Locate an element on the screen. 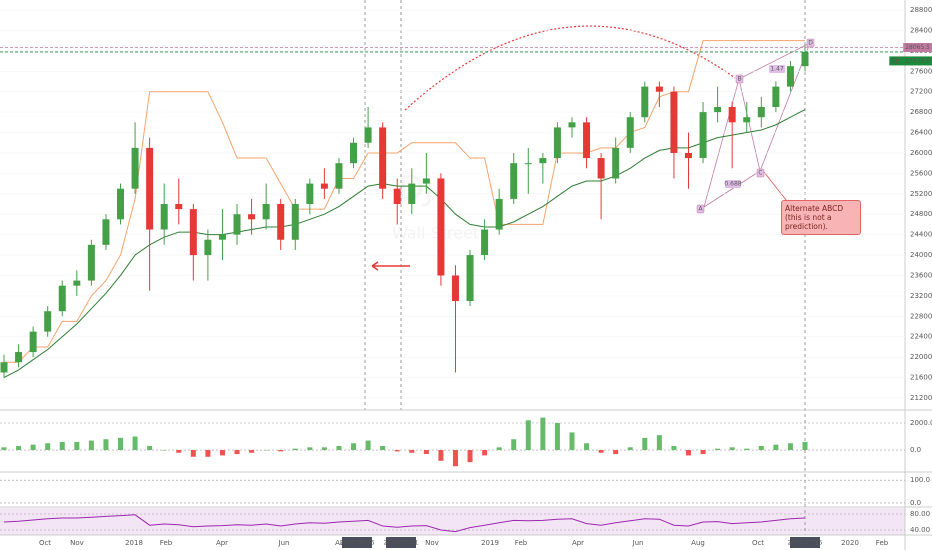  price-label: DJI · 27979.0 is located at coordinates (910, 60).